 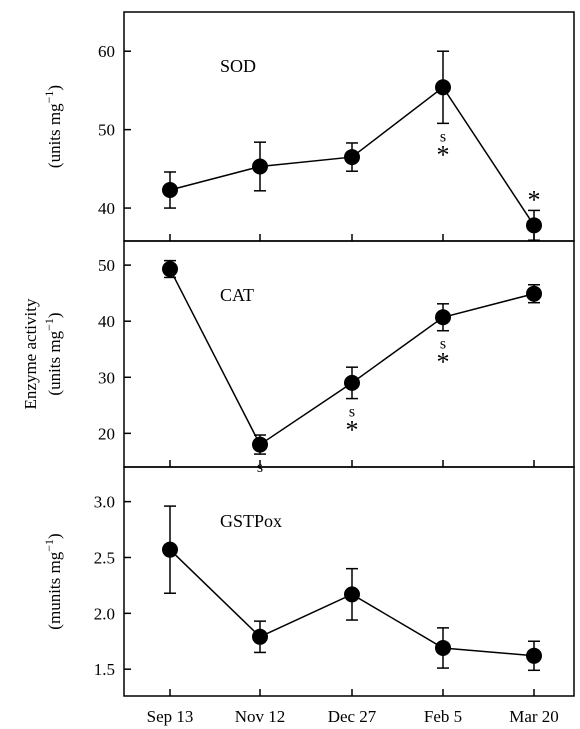 I want to click on sod-ytick-label: 50, so click(x=106, y=130).